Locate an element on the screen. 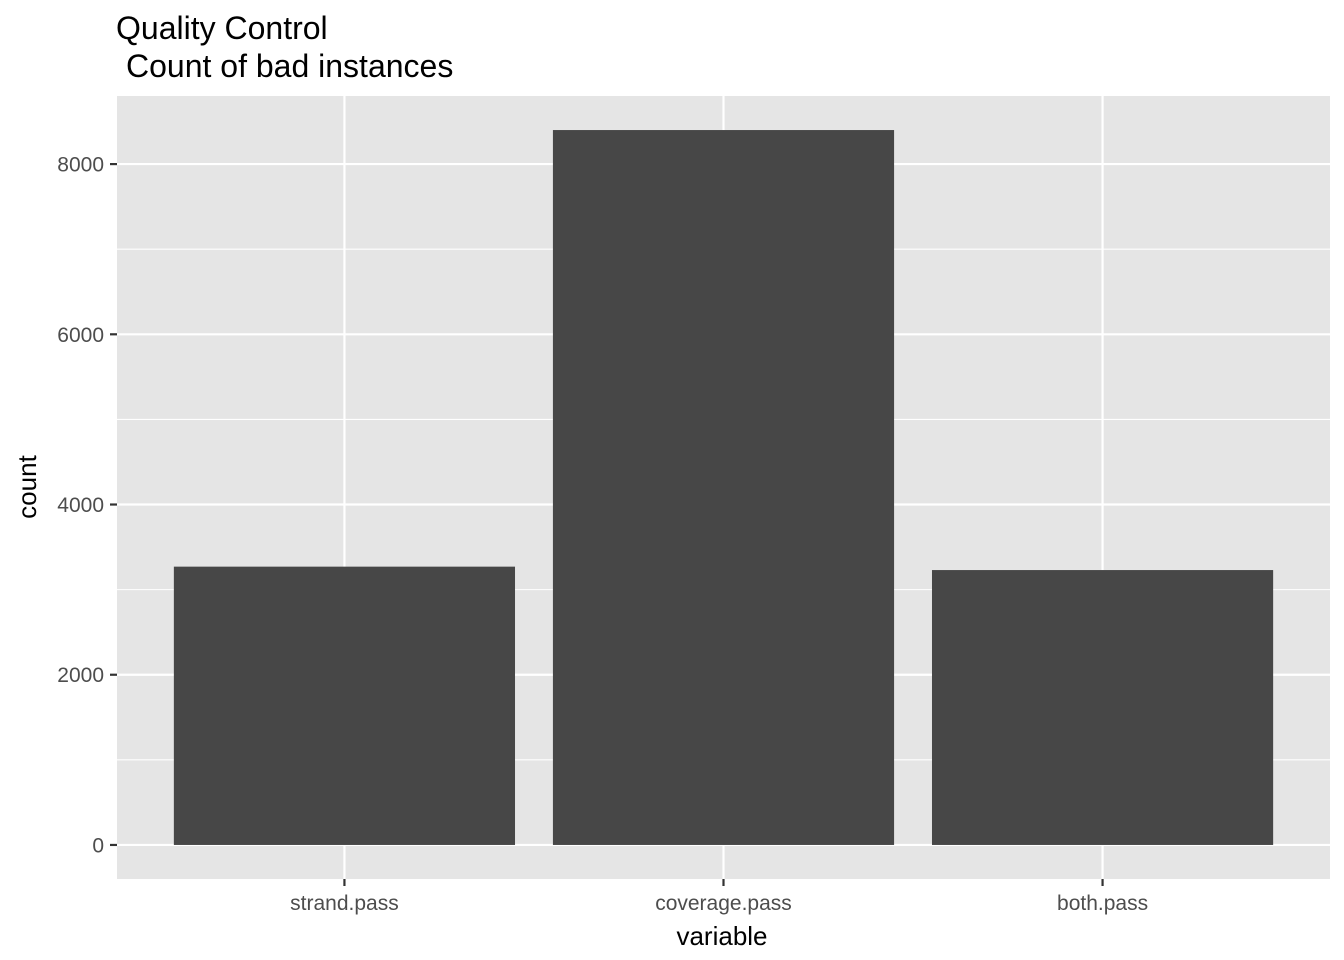 This screenshot has height=960, width=1344. y-tick-label: 8000 is located at coordinates (80, 165).